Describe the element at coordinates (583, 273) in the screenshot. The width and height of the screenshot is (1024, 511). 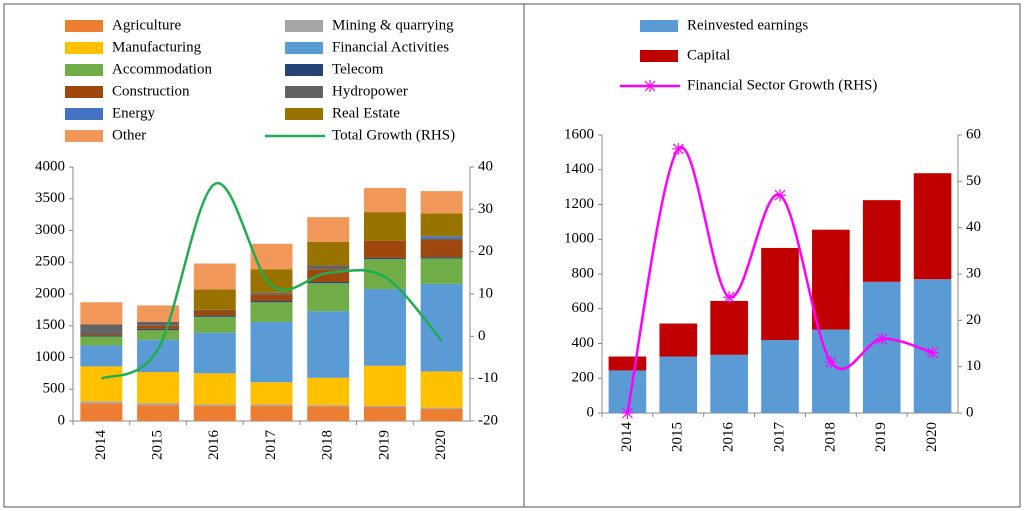
I see `y-tick-label: 800` at that location.